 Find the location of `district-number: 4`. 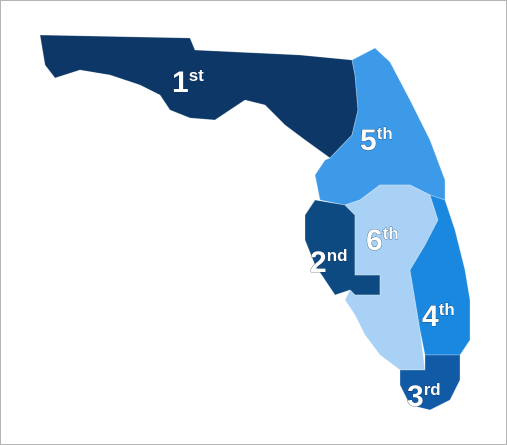

district-number: 4 is located at coordinates (430, 316).